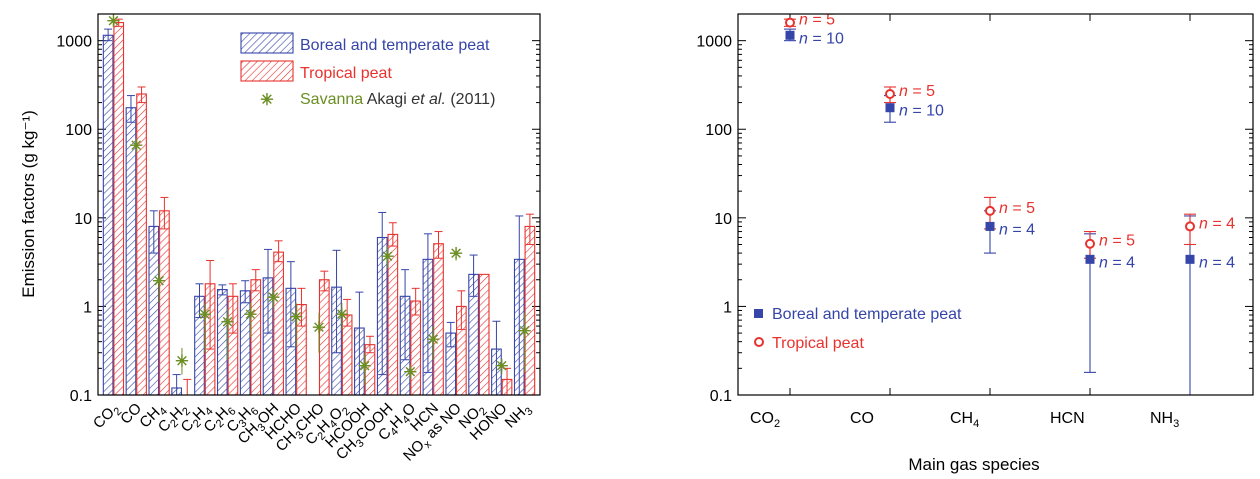 The width and height of the screenshot is (1260, 479). What do you see at coordinates (758, 313) in the screenshot?
I see `legend-boreal-marker` at bounding box center [758, 313].